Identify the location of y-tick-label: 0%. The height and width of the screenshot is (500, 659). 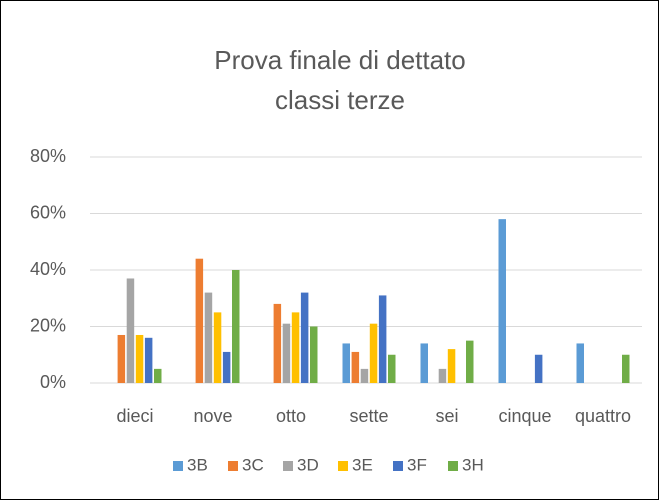
(53, 382).